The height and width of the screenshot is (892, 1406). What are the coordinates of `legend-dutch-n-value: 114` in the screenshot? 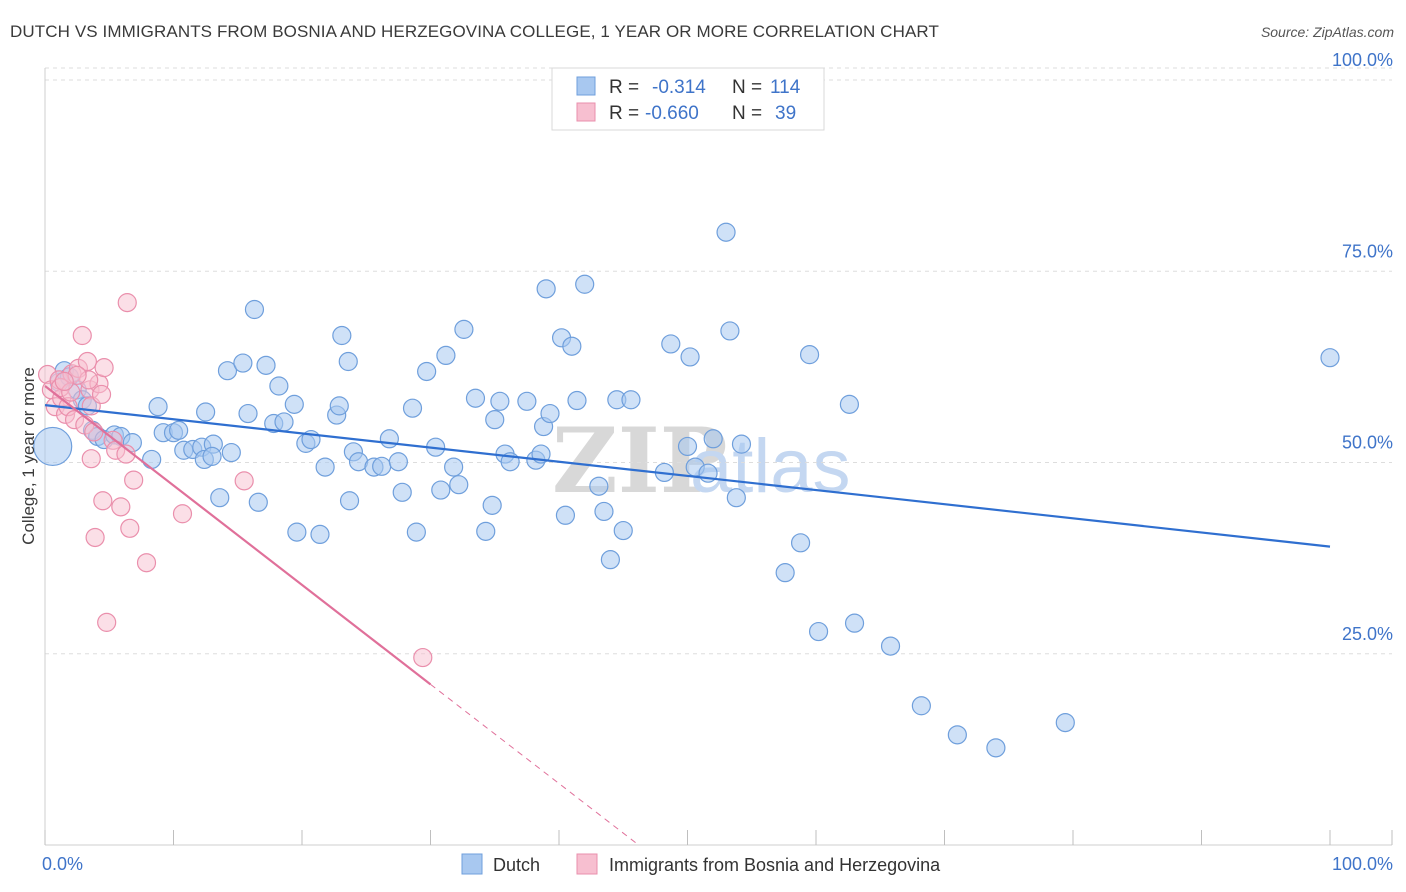 It's located at (785, 87).